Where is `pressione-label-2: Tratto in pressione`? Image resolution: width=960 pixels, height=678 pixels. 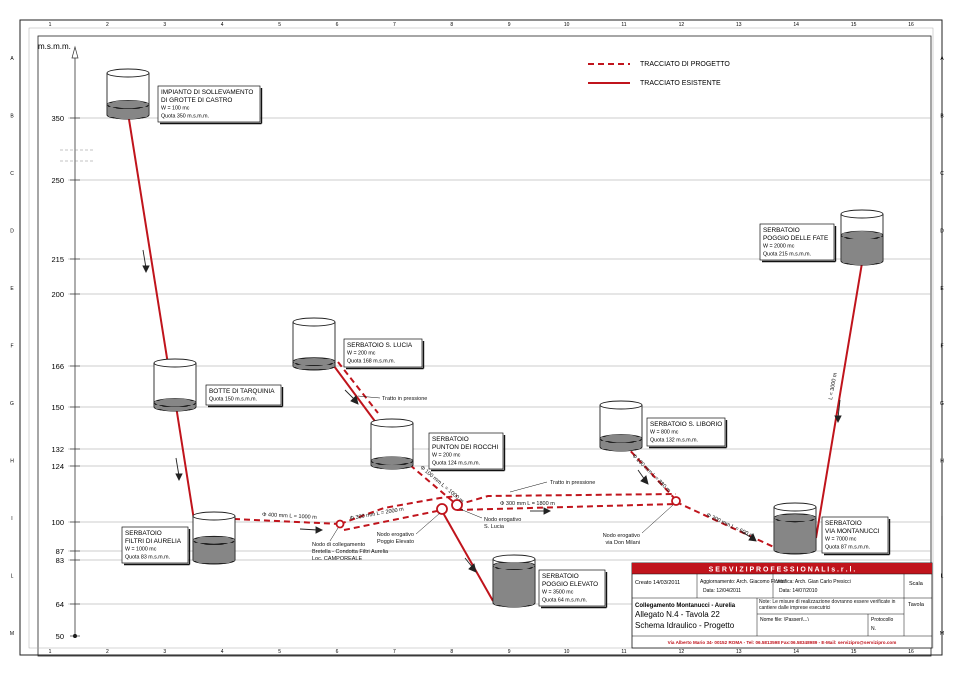 pressione-label-2: Tratto in pressione is located at coordinates (572, 483).